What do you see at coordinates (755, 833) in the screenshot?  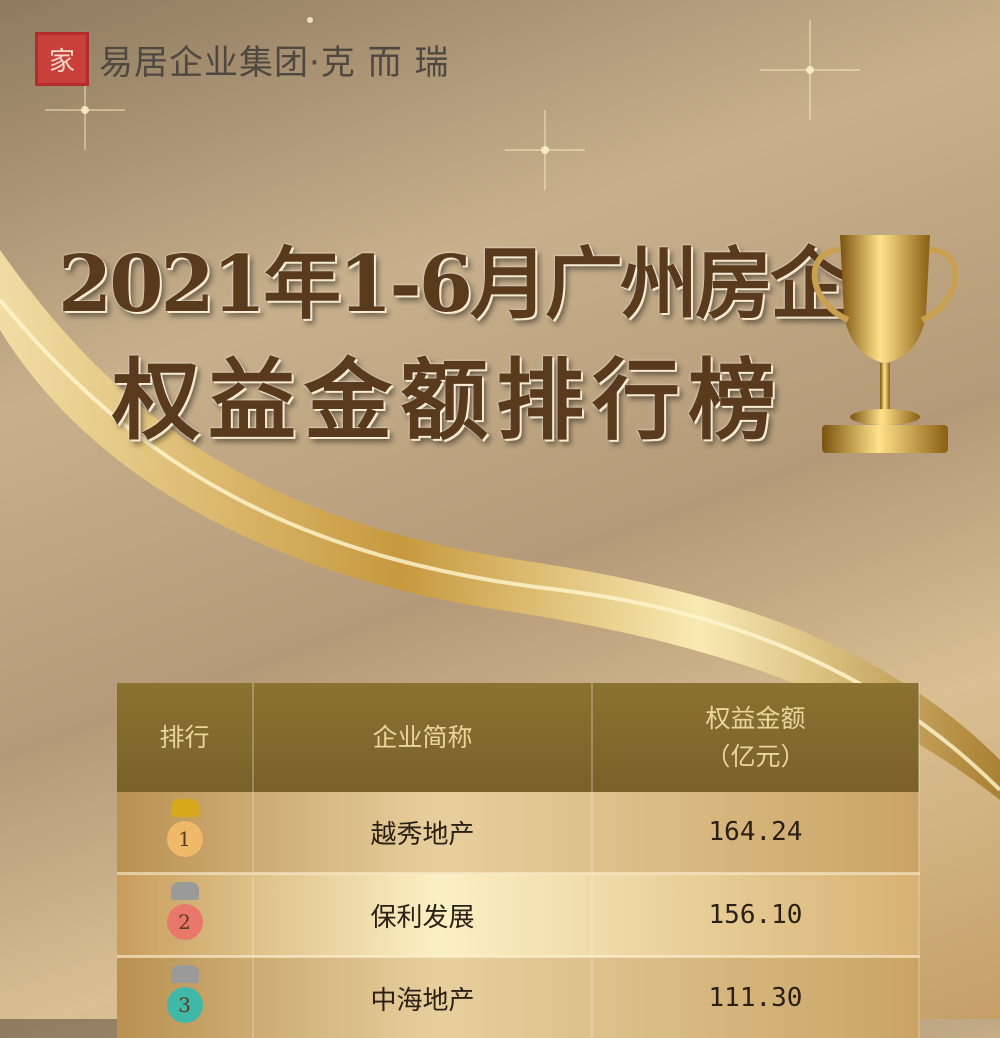 I see `amount-value: 164.24` at bounding box center [755, 833].